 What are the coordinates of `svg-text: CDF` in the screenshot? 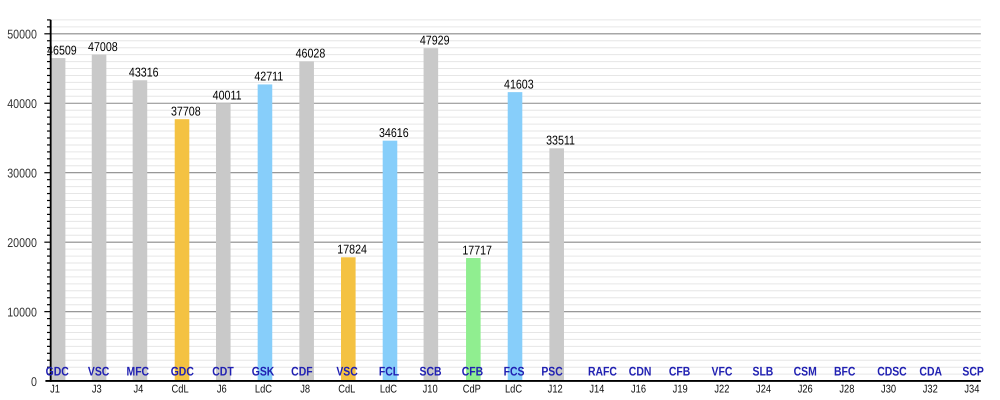 It's located at (302, 372).